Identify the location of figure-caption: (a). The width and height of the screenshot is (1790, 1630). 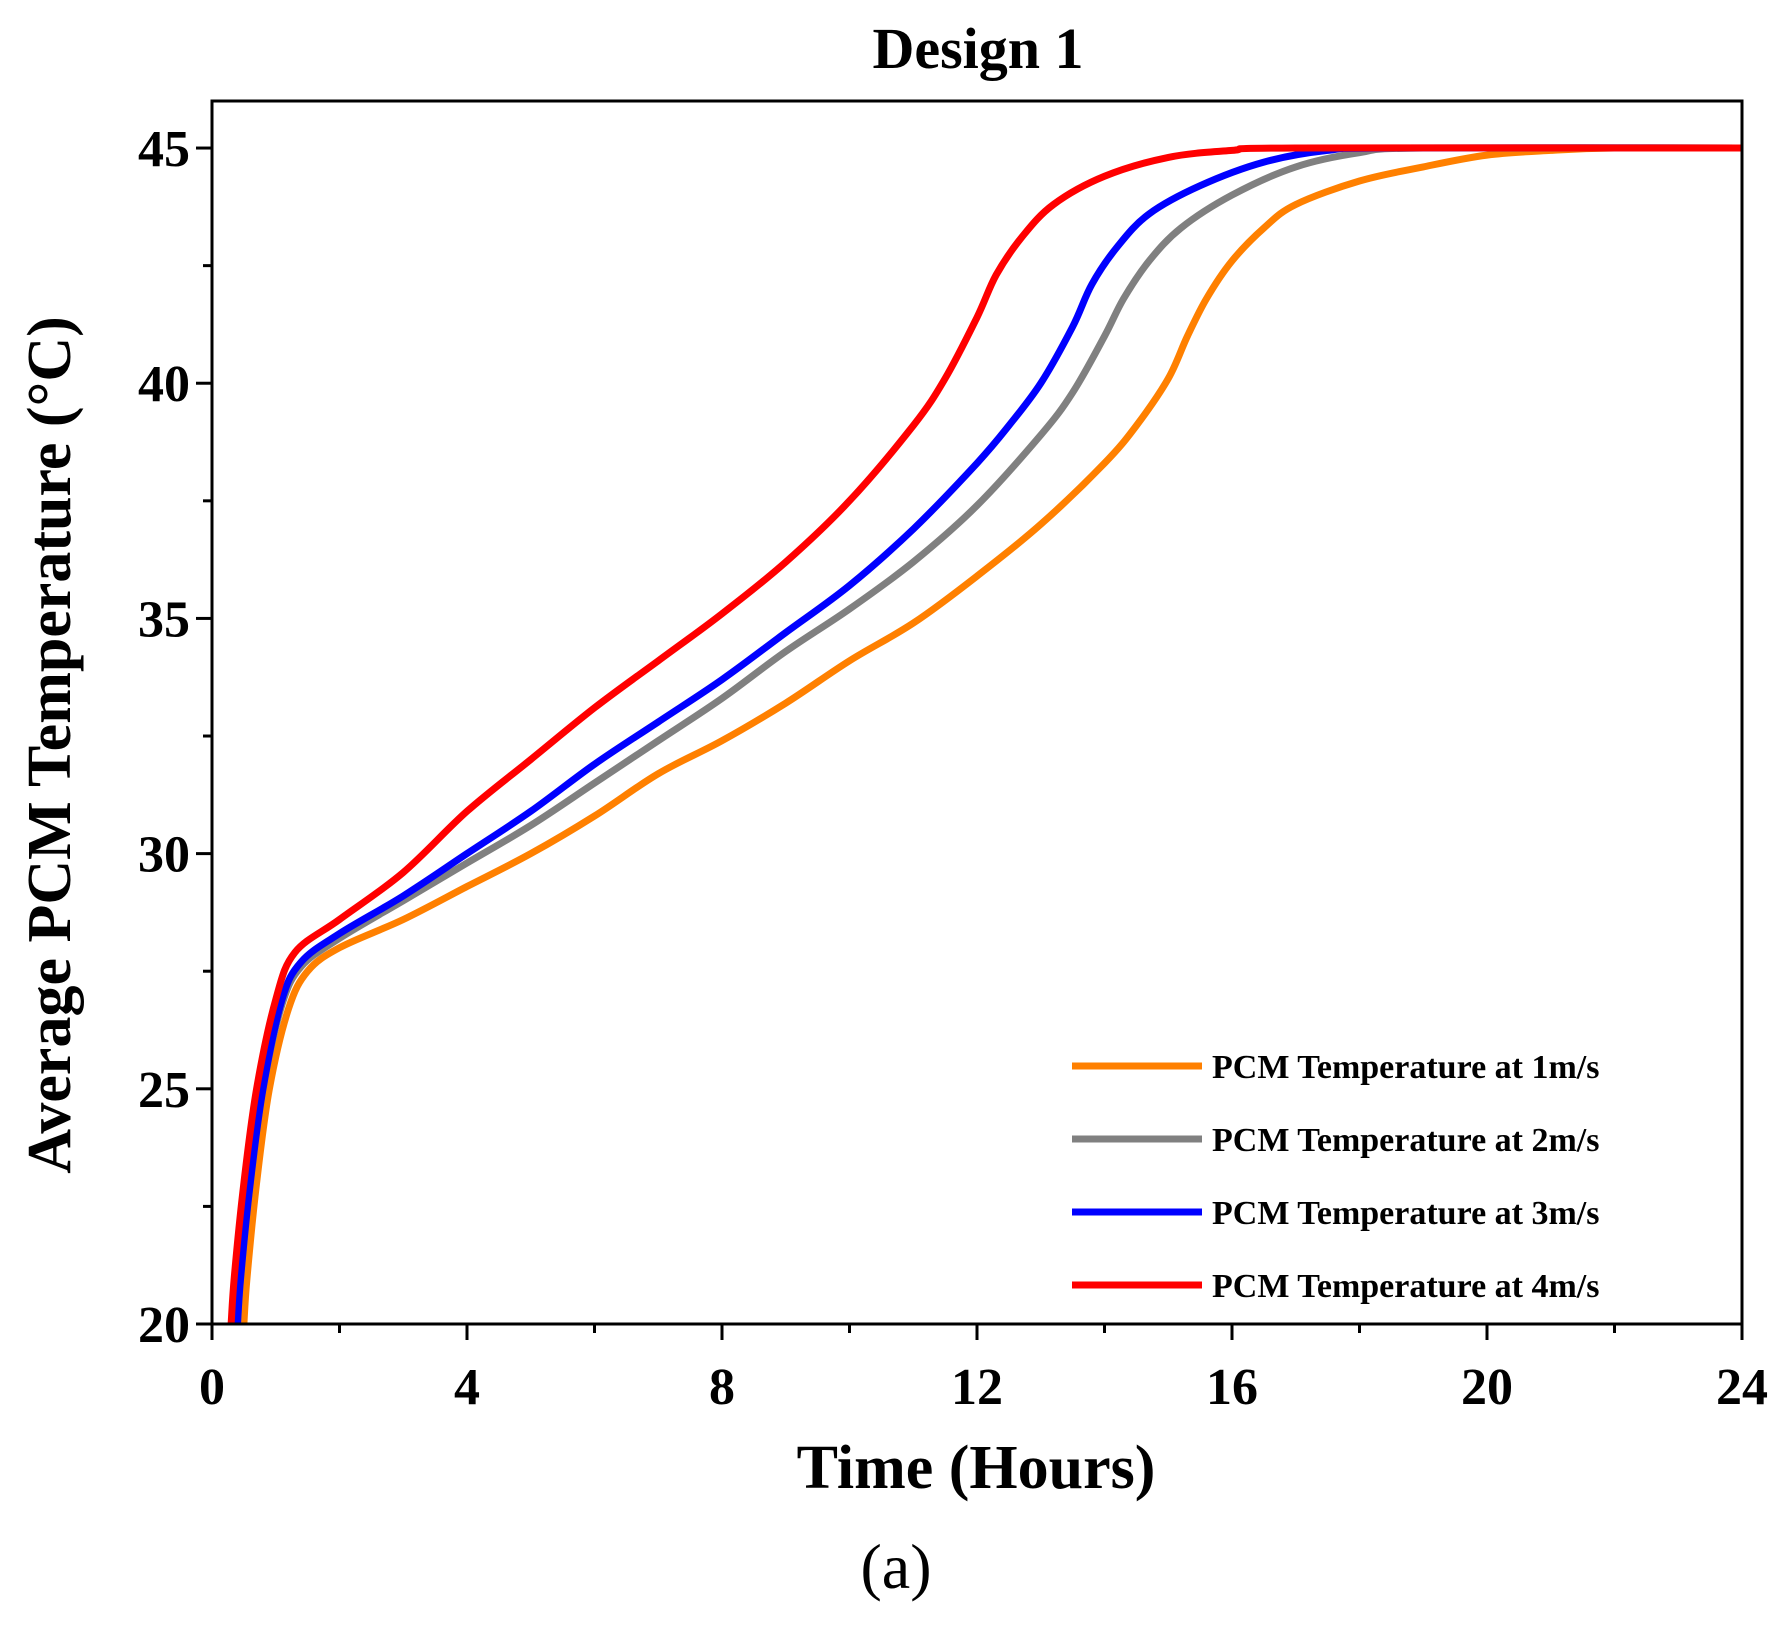
(895, 1566).